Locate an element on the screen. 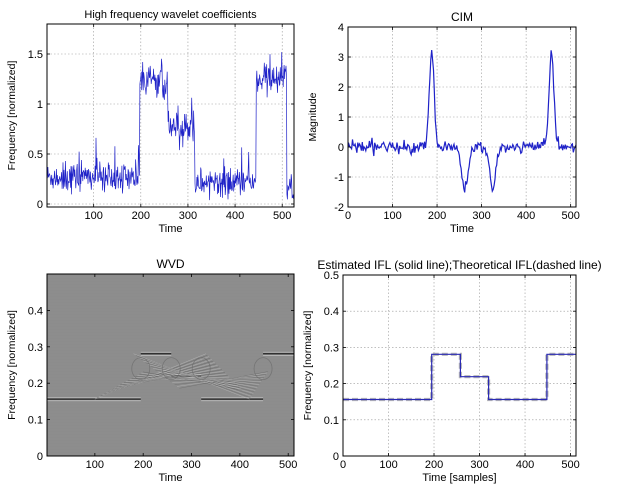 The width and height of the screenshot is (630, 487). wvd-image is located at coordinates (170, 365).